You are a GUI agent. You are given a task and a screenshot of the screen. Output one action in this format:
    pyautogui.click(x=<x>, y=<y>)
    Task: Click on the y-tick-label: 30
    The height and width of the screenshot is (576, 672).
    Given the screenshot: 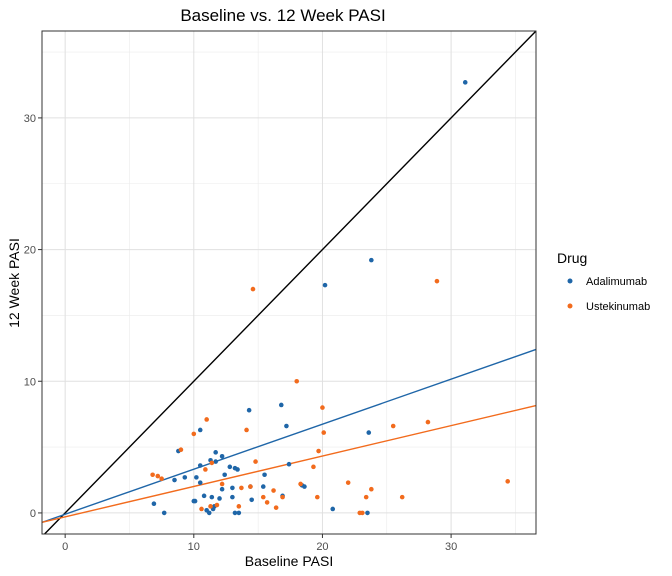 What is the action you would take?
    pyautogui.click(x=30, y=119)
    